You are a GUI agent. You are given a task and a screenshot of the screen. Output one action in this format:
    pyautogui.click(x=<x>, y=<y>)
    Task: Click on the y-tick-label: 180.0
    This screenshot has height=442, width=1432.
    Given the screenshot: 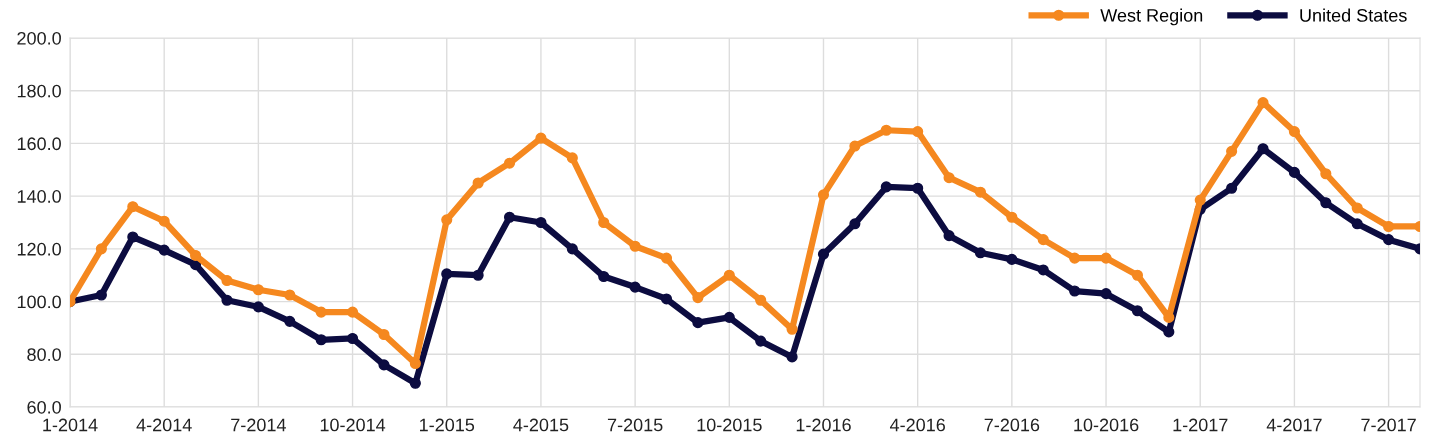 What is the action you would take?
    pyautogui.click(x=39, y=91)
    